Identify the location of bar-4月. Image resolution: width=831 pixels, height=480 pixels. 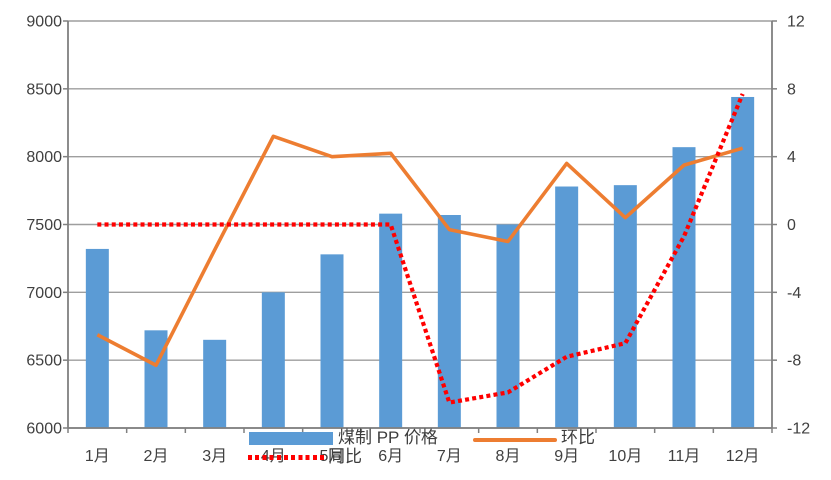
(273, 360).